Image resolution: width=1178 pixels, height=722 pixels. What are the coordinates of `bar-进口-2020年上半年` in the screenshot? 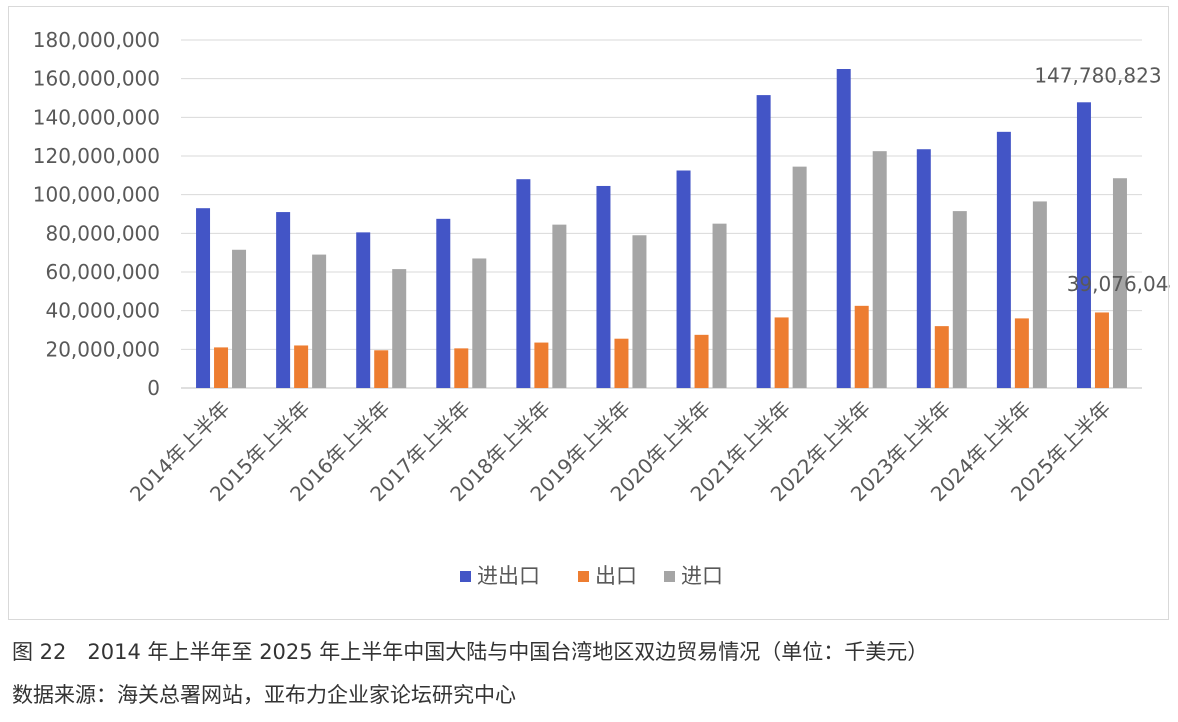 It's located at (719, 305).